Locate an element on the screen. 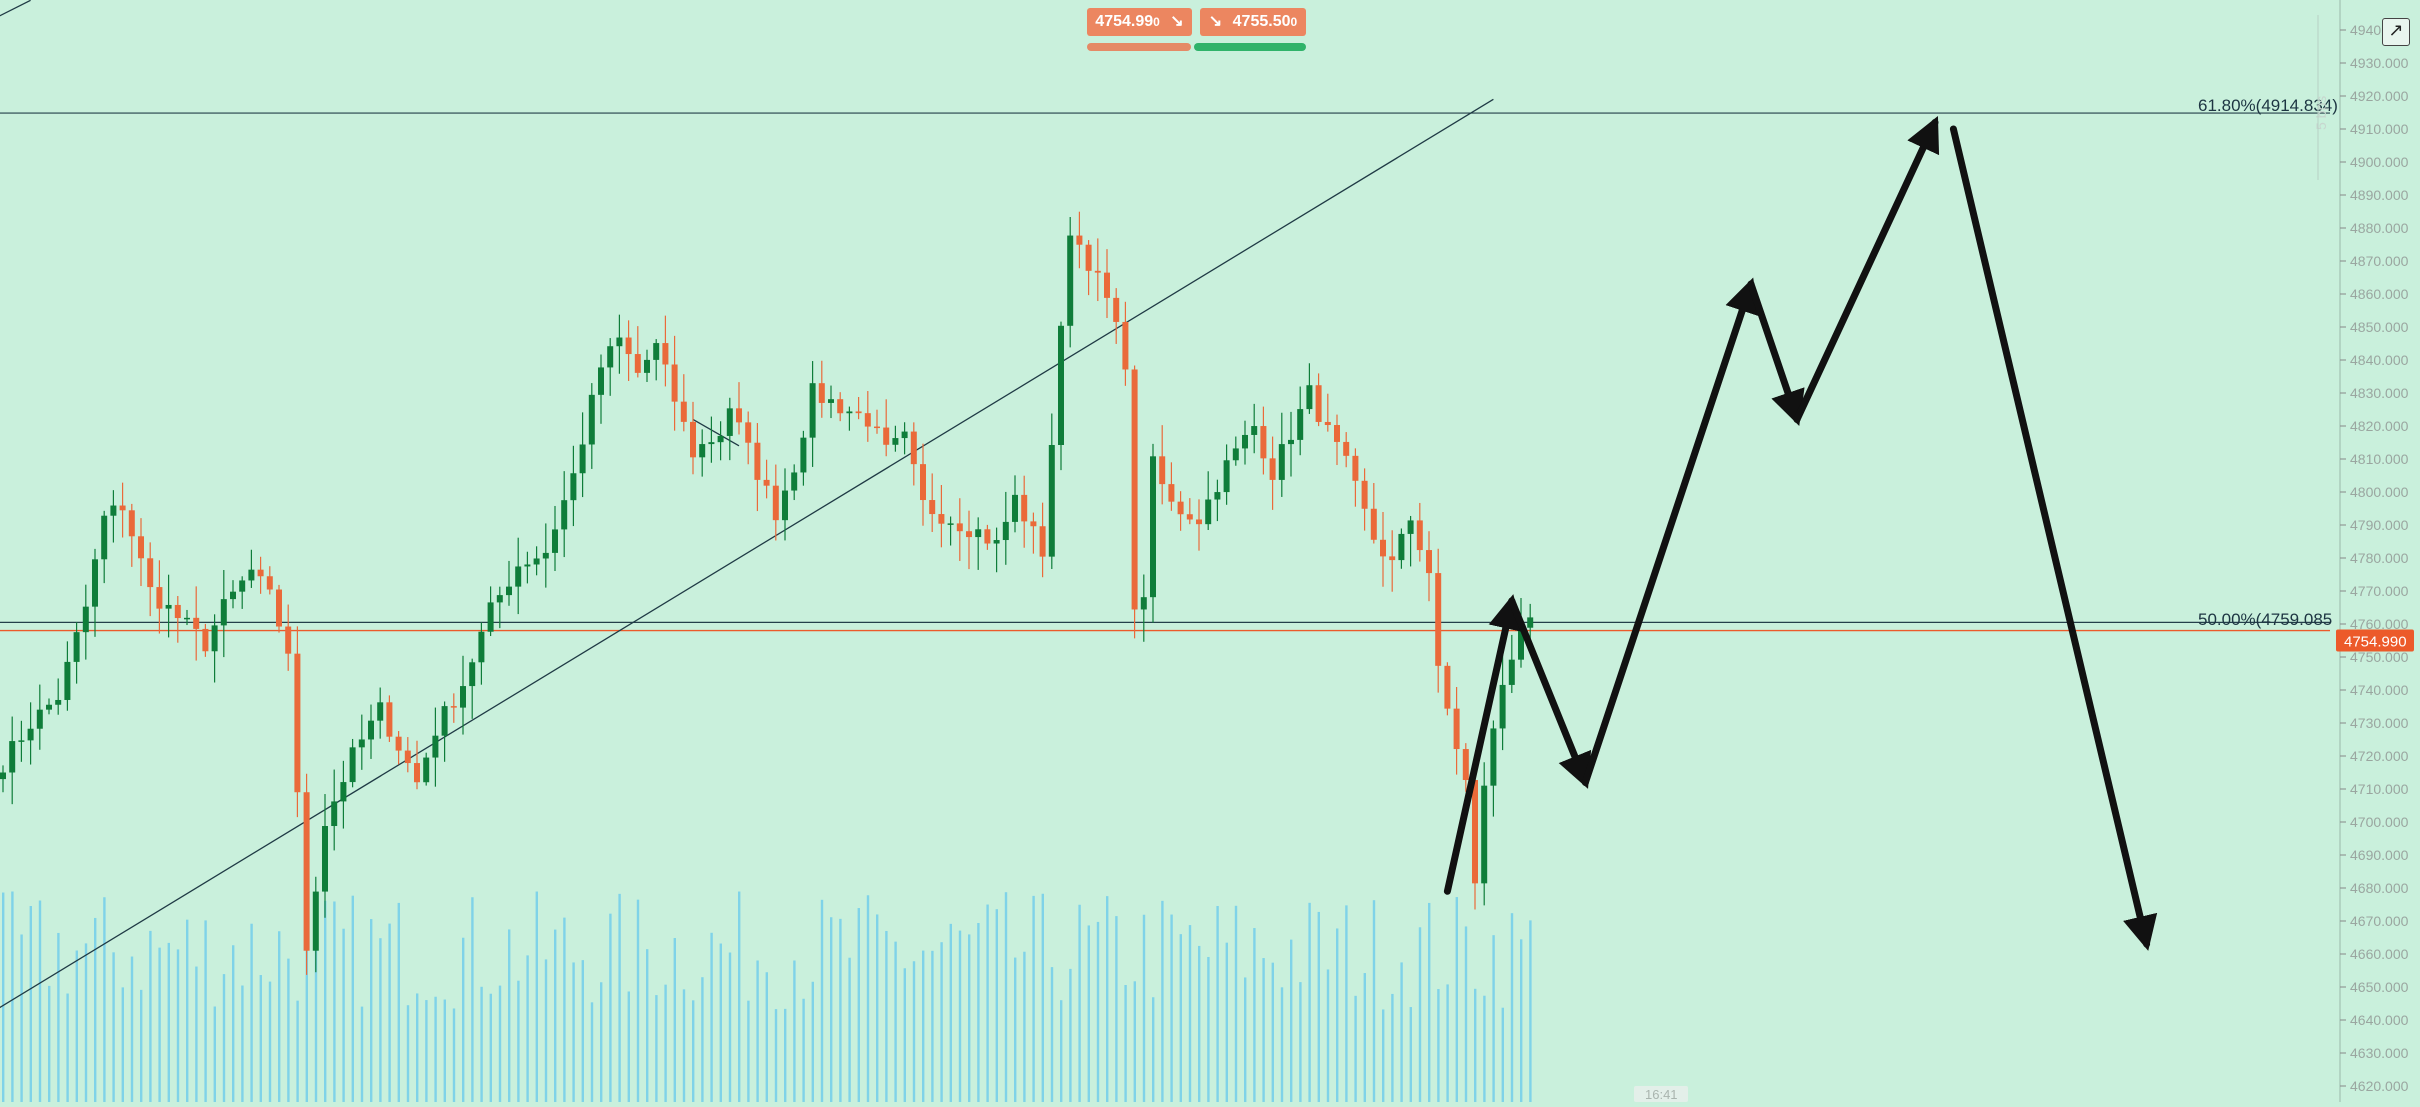  buy-price-button: ↘ 4755.500 is located at coordinates (1253, 22).